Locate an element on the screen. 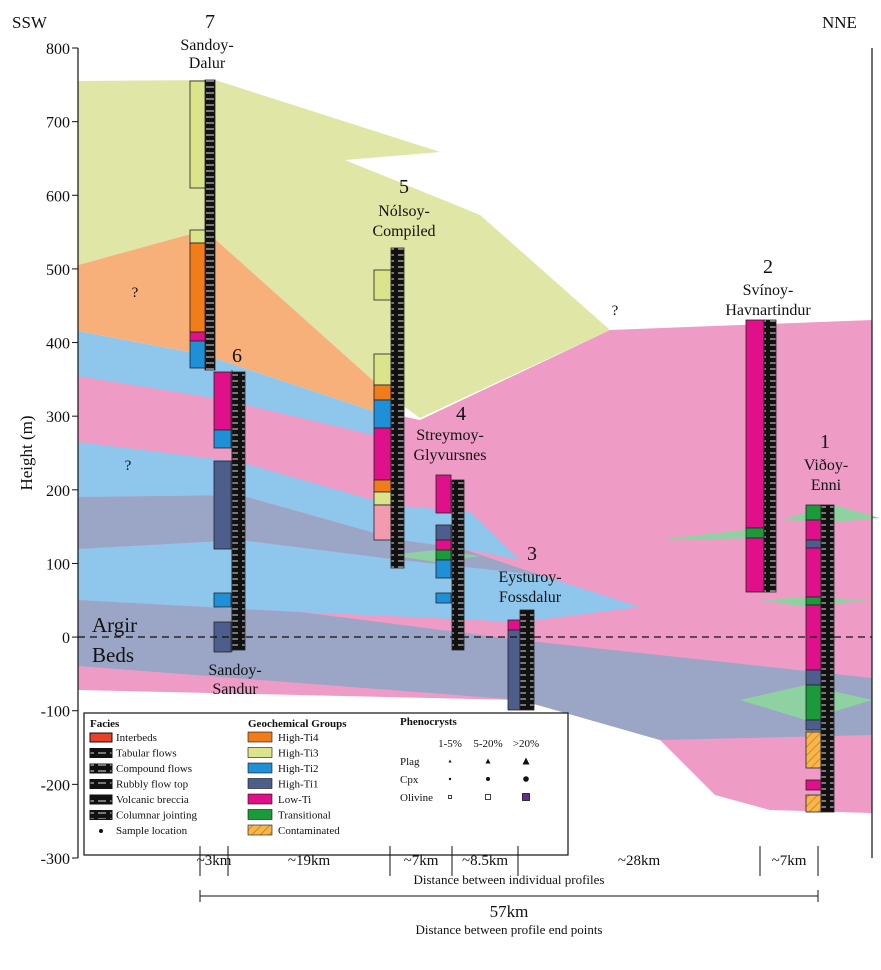 This screenshot has width=881, height=970. profile-number: 1 is located at coordinates (825, 442).